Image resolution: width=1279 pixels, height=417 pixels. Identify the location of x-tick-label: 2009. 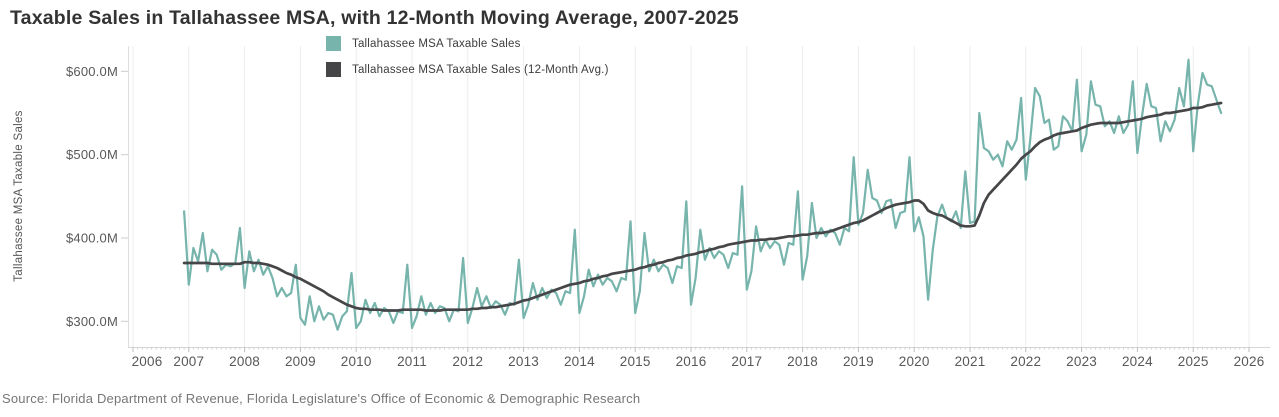
(300, 361).